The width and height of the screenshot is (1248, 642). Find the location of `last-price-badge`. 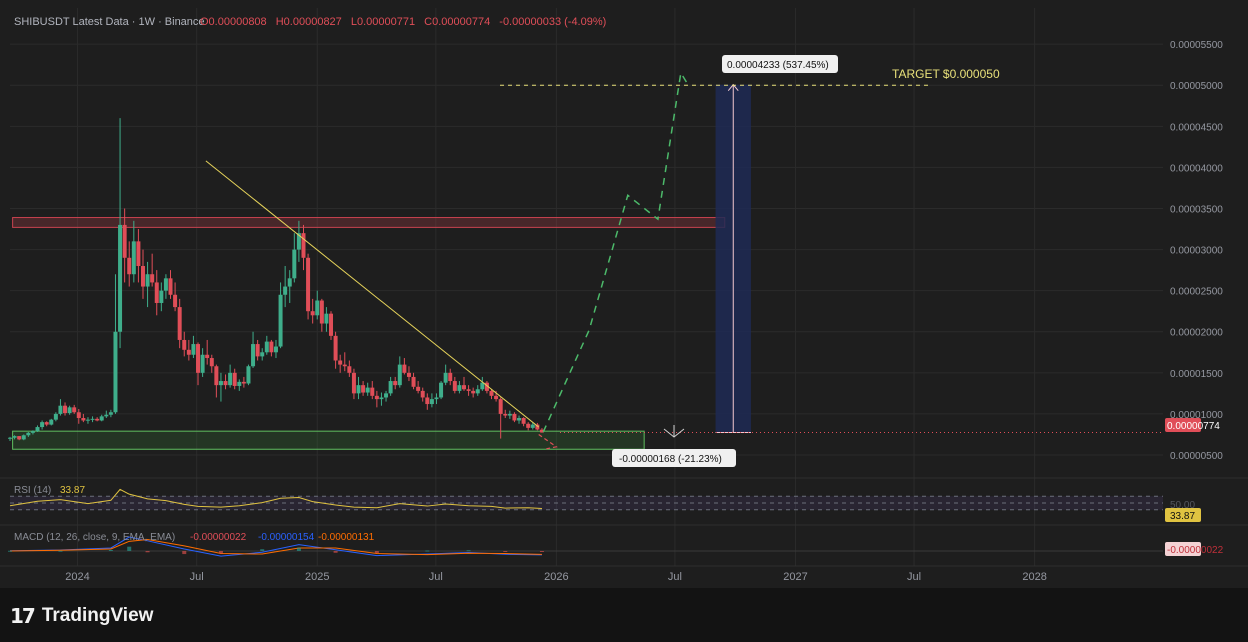

last-price-badge is located at coordinates (1183, 425).